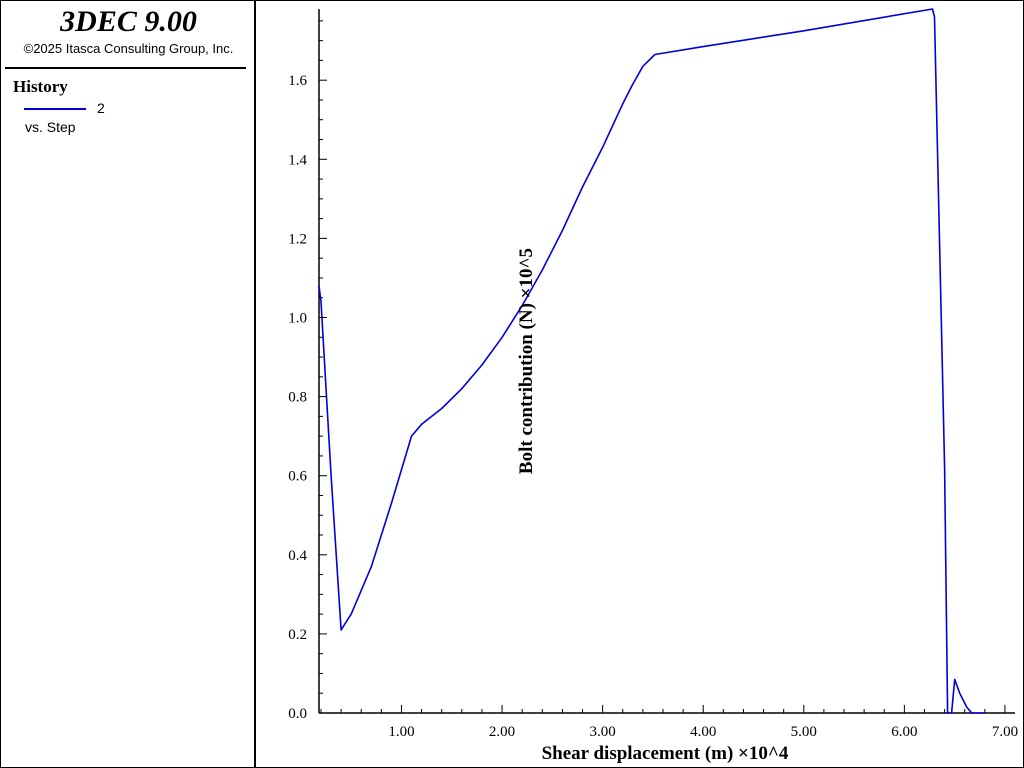 The width and height of the screenshot is (1024, 768). I want to click on x-axis-title: Shear displacement (m) ×10^4, so click(665, 753).